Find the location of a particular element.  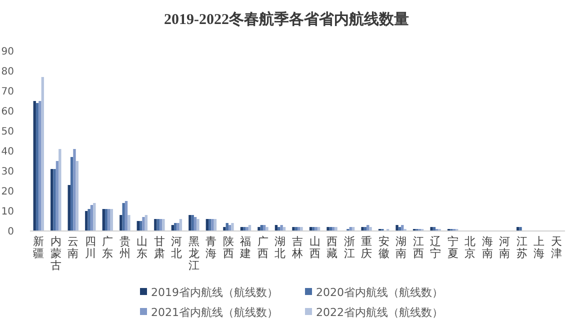

x-tick-label: 天津 is located at coordinates (556, 247).